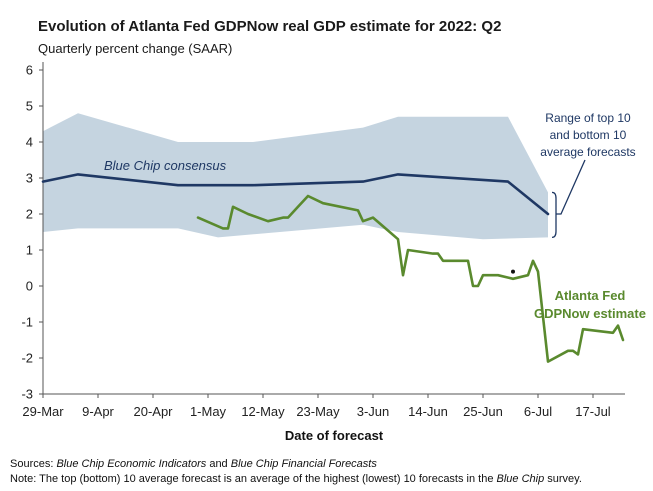 This screenshot has height=491, width=653. What do you see at coordinates (98, 411) in the screenshot?
I see `x-tick-label: 9-Apr` at bounding box center [98, 411].